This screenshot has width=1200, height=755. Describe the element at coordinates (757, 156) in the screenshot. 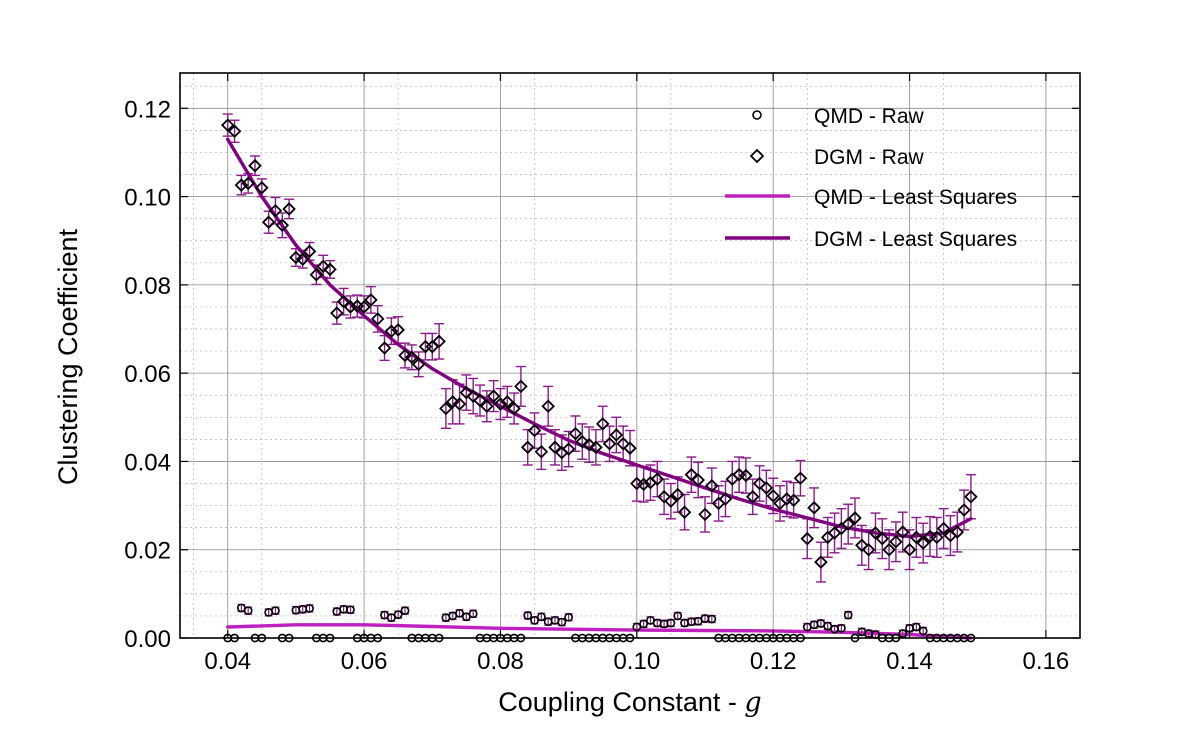

I see `legend-dgm-raw-marker` at that location.